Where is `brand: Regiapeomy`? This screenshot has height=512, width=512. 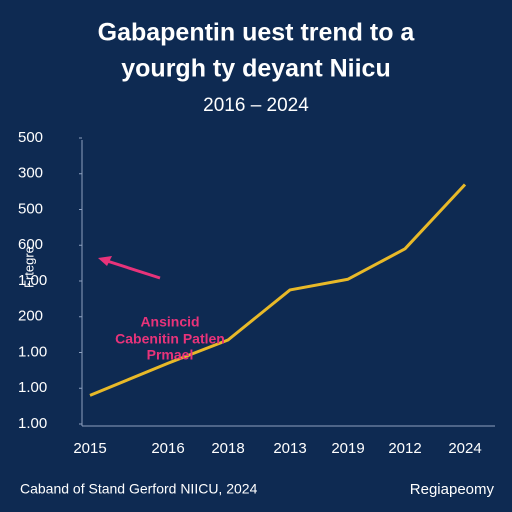 brand: Regiapeomy is located at coordinates (452, 489).